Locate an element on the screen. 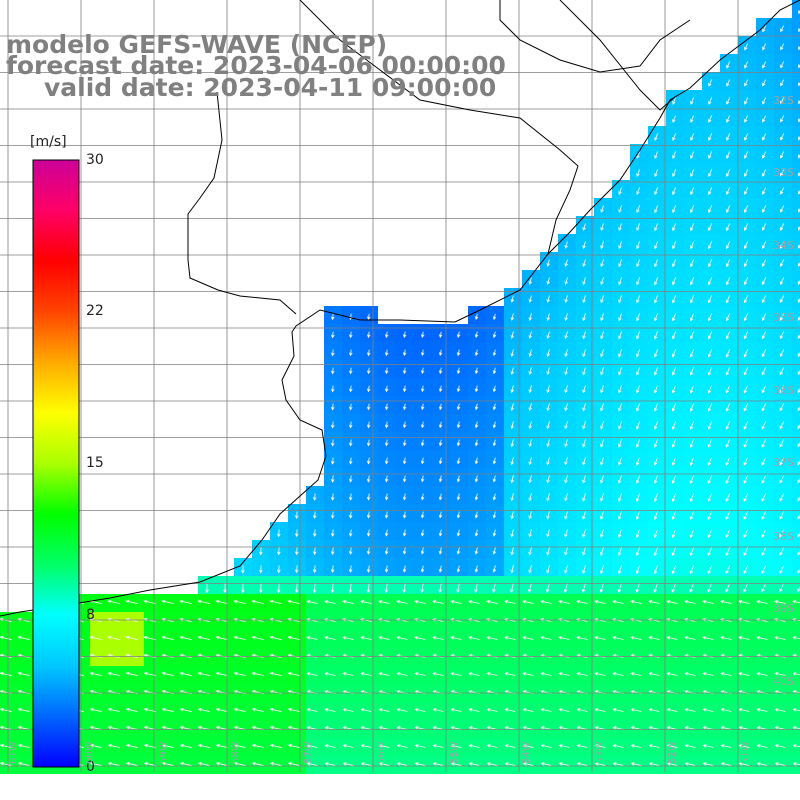 The width and height of the screenshot is (800, 800). lon-label: 60W is located at coordinates (89, 752).